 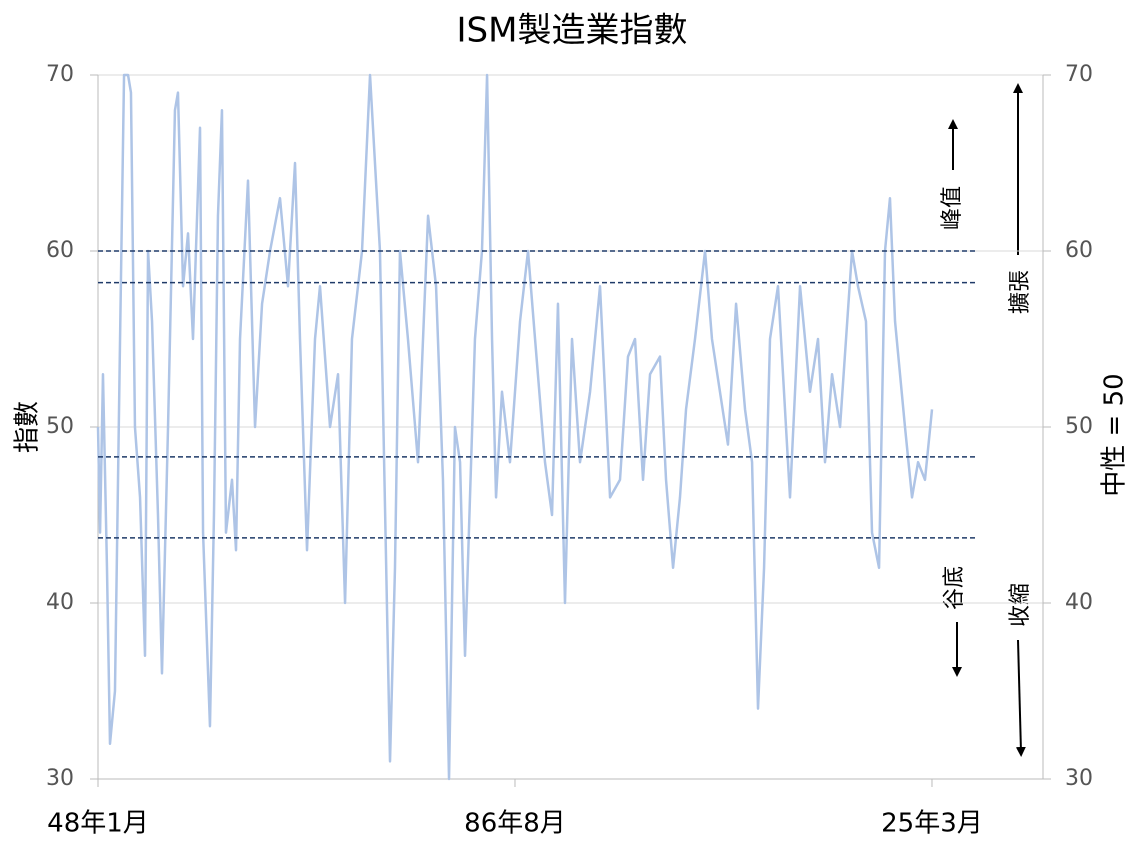 I want to click on annotation: 收縮, so click(x=1020, y=605).